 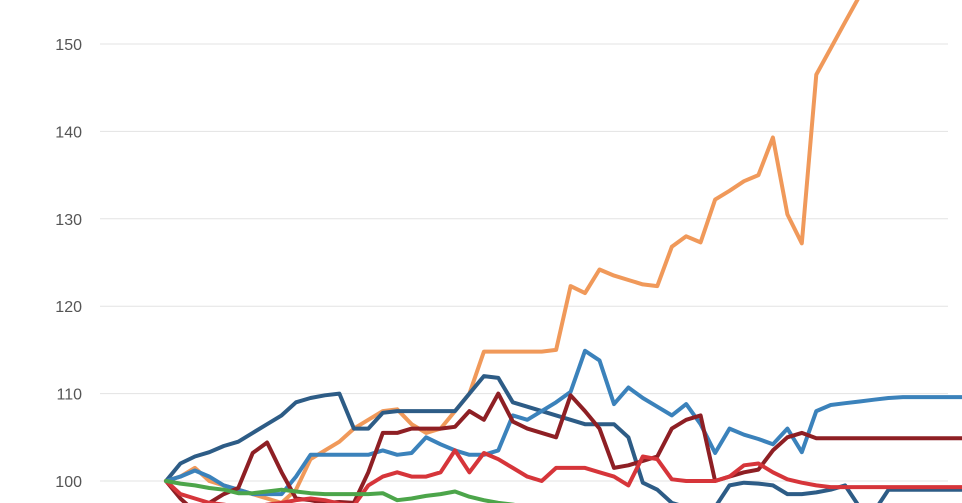 What do you see at coordinates (68, 45) in the screenshot?
I see `y-tick-label: 150` at bounding box center [68, 45].